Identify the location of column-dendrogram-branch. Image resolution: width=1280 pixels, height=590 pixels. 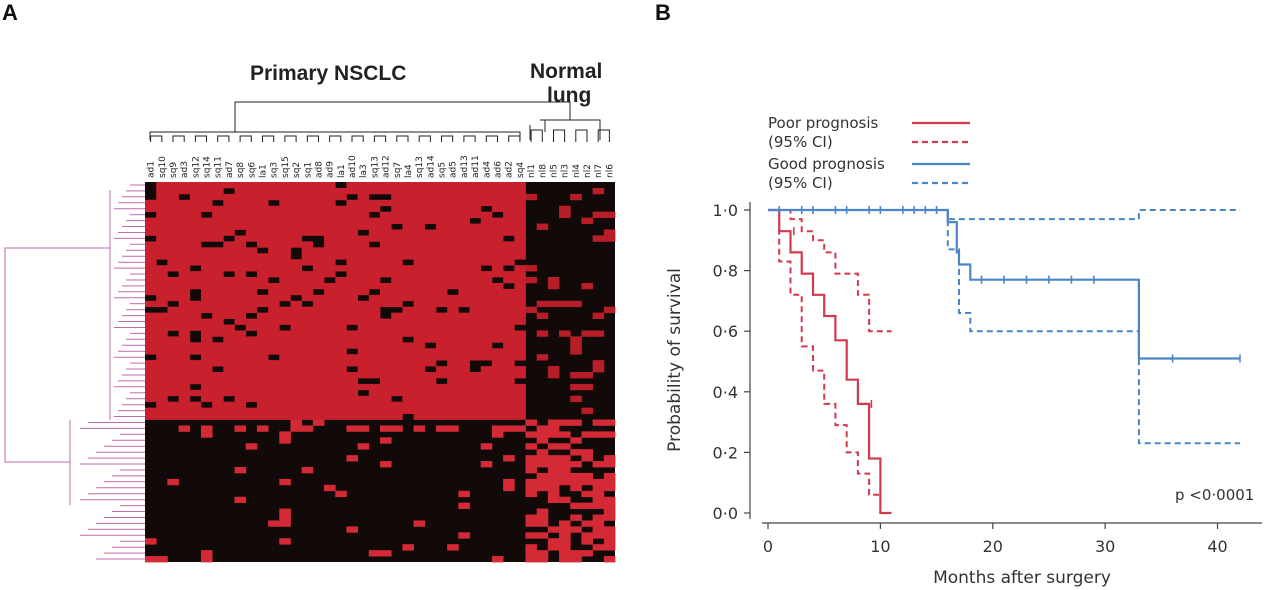
(491, 138).